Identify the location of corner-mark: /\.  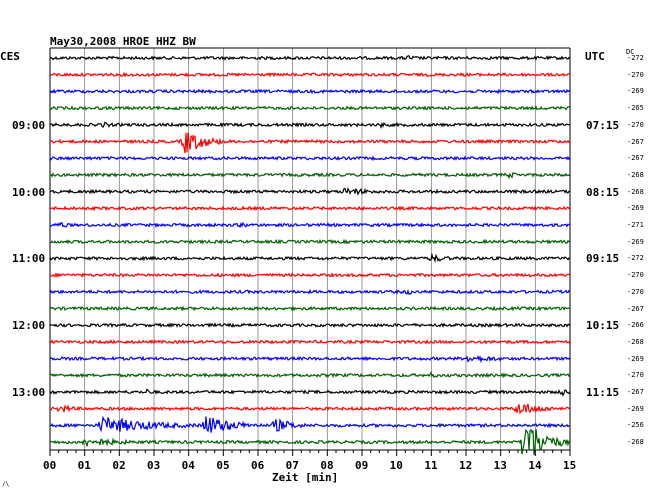
(6, 484).